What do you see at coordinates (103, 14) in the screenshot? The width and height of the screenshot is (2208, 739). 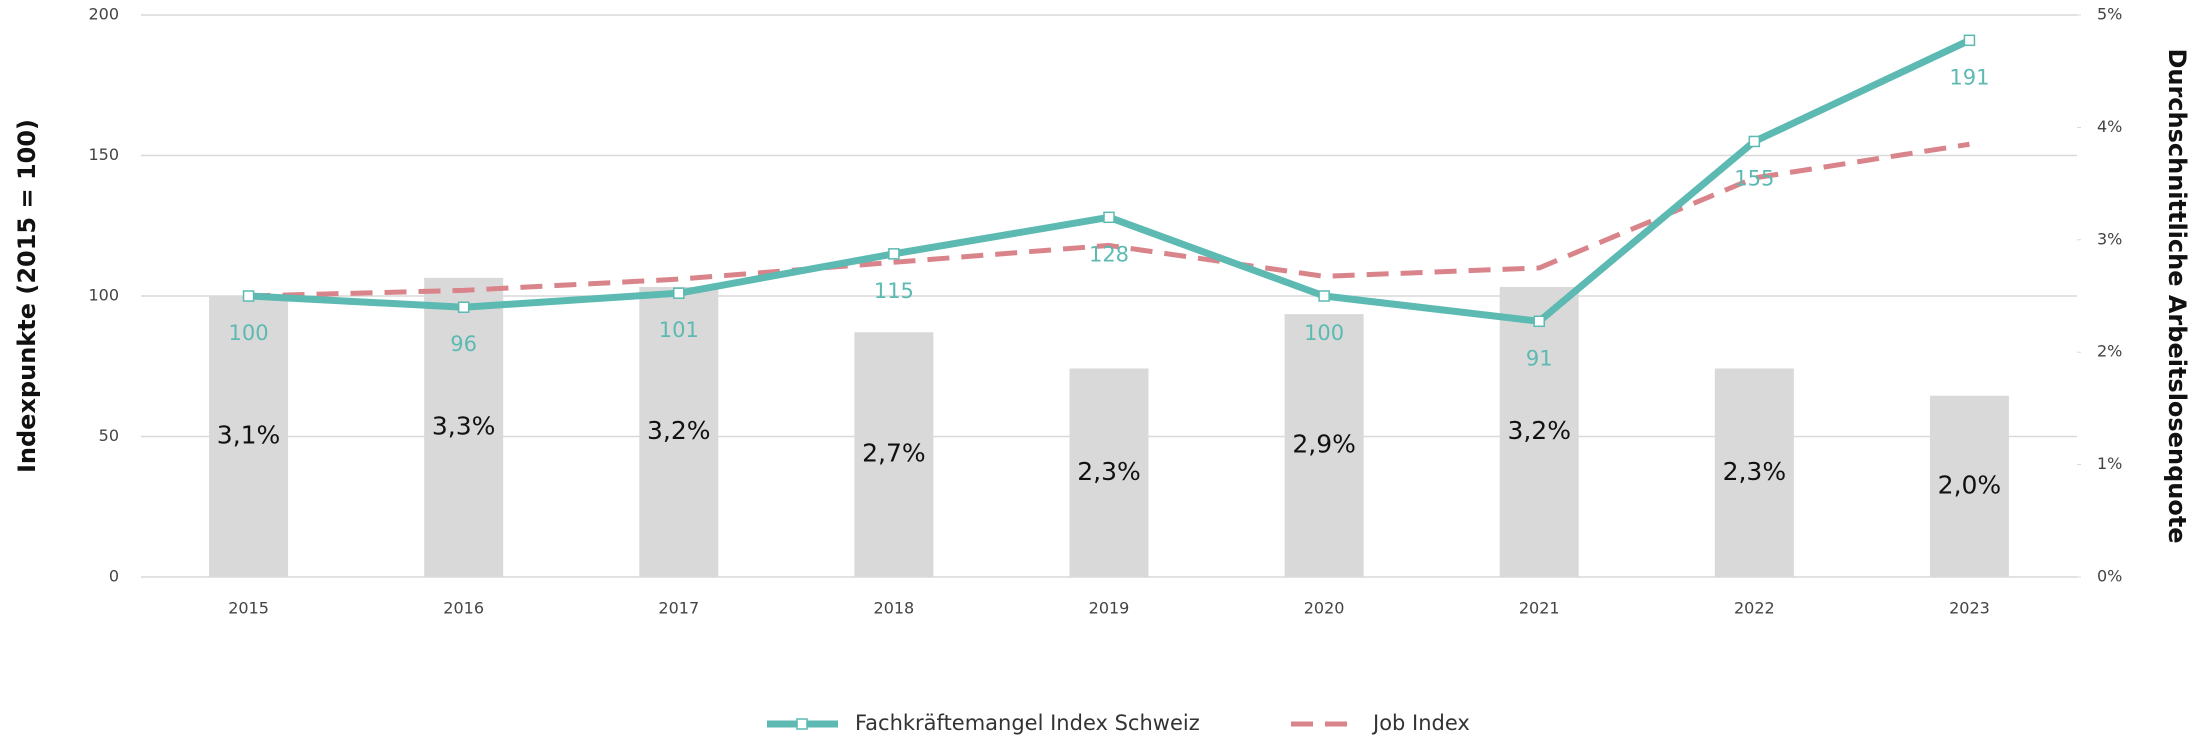 I see `y-tick-label: 200` at bounding box center [103, 14].